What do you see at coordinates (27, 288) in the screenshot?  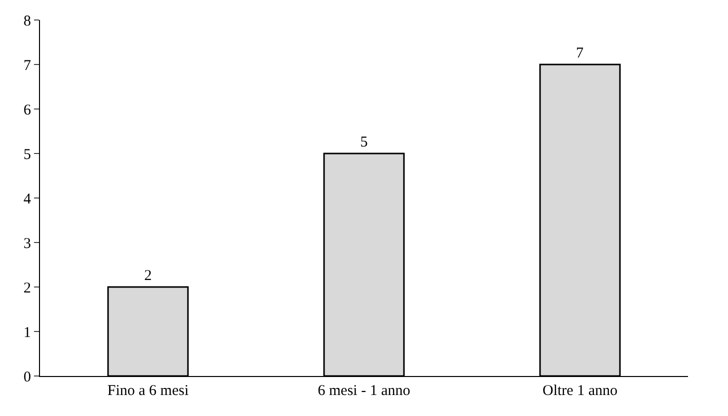 I see `y-tick-label: 2` at bounding box center [27, 288].